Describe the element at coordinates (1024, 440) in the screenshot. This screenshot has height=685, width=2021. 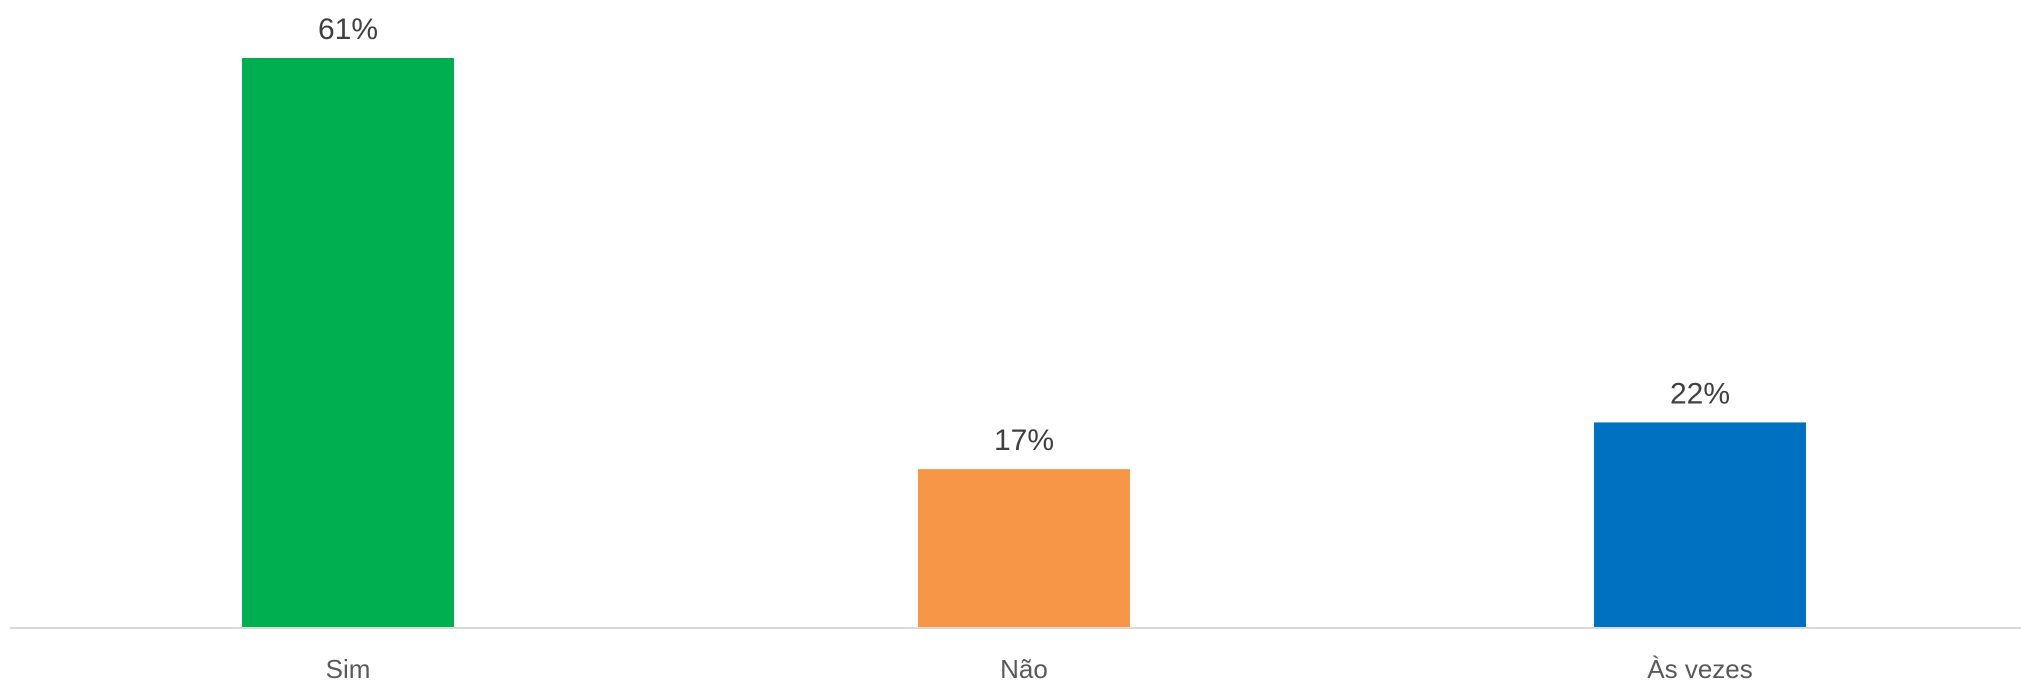
I see `data-label-1: 17%` at that location.